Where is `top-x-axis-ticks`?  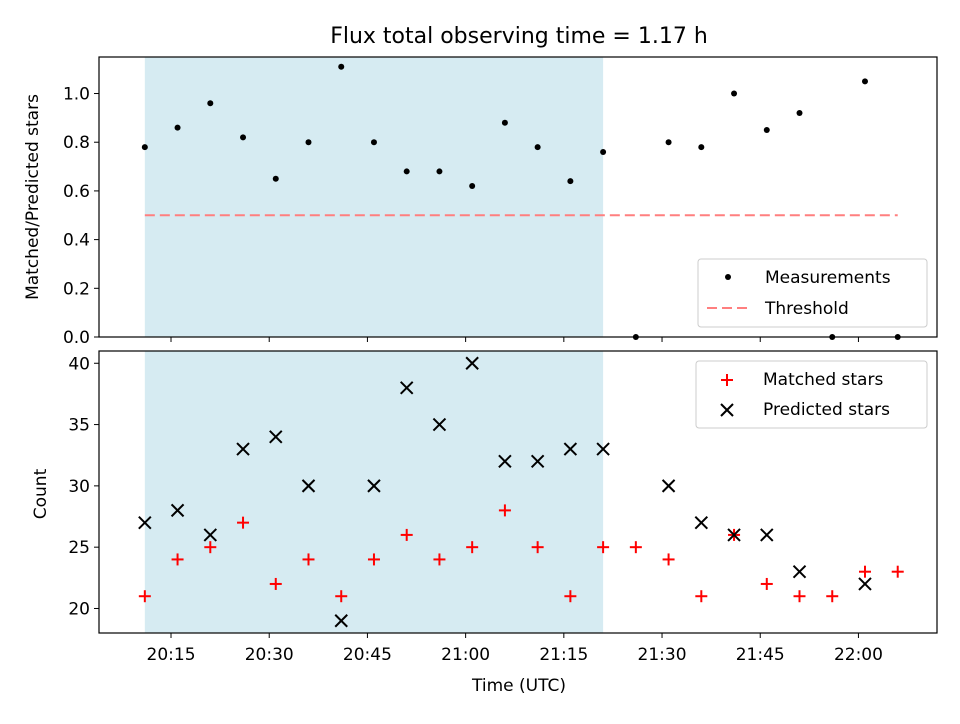
top-x-axis-ticks is located at coordinates (514, 339).